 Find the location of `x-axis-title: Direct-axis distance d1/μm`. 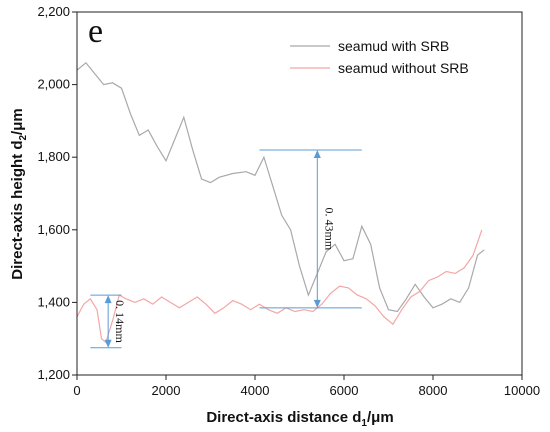

x-axis-title: Direct-axis distance d1/μm is located at coordinates (299, 419).